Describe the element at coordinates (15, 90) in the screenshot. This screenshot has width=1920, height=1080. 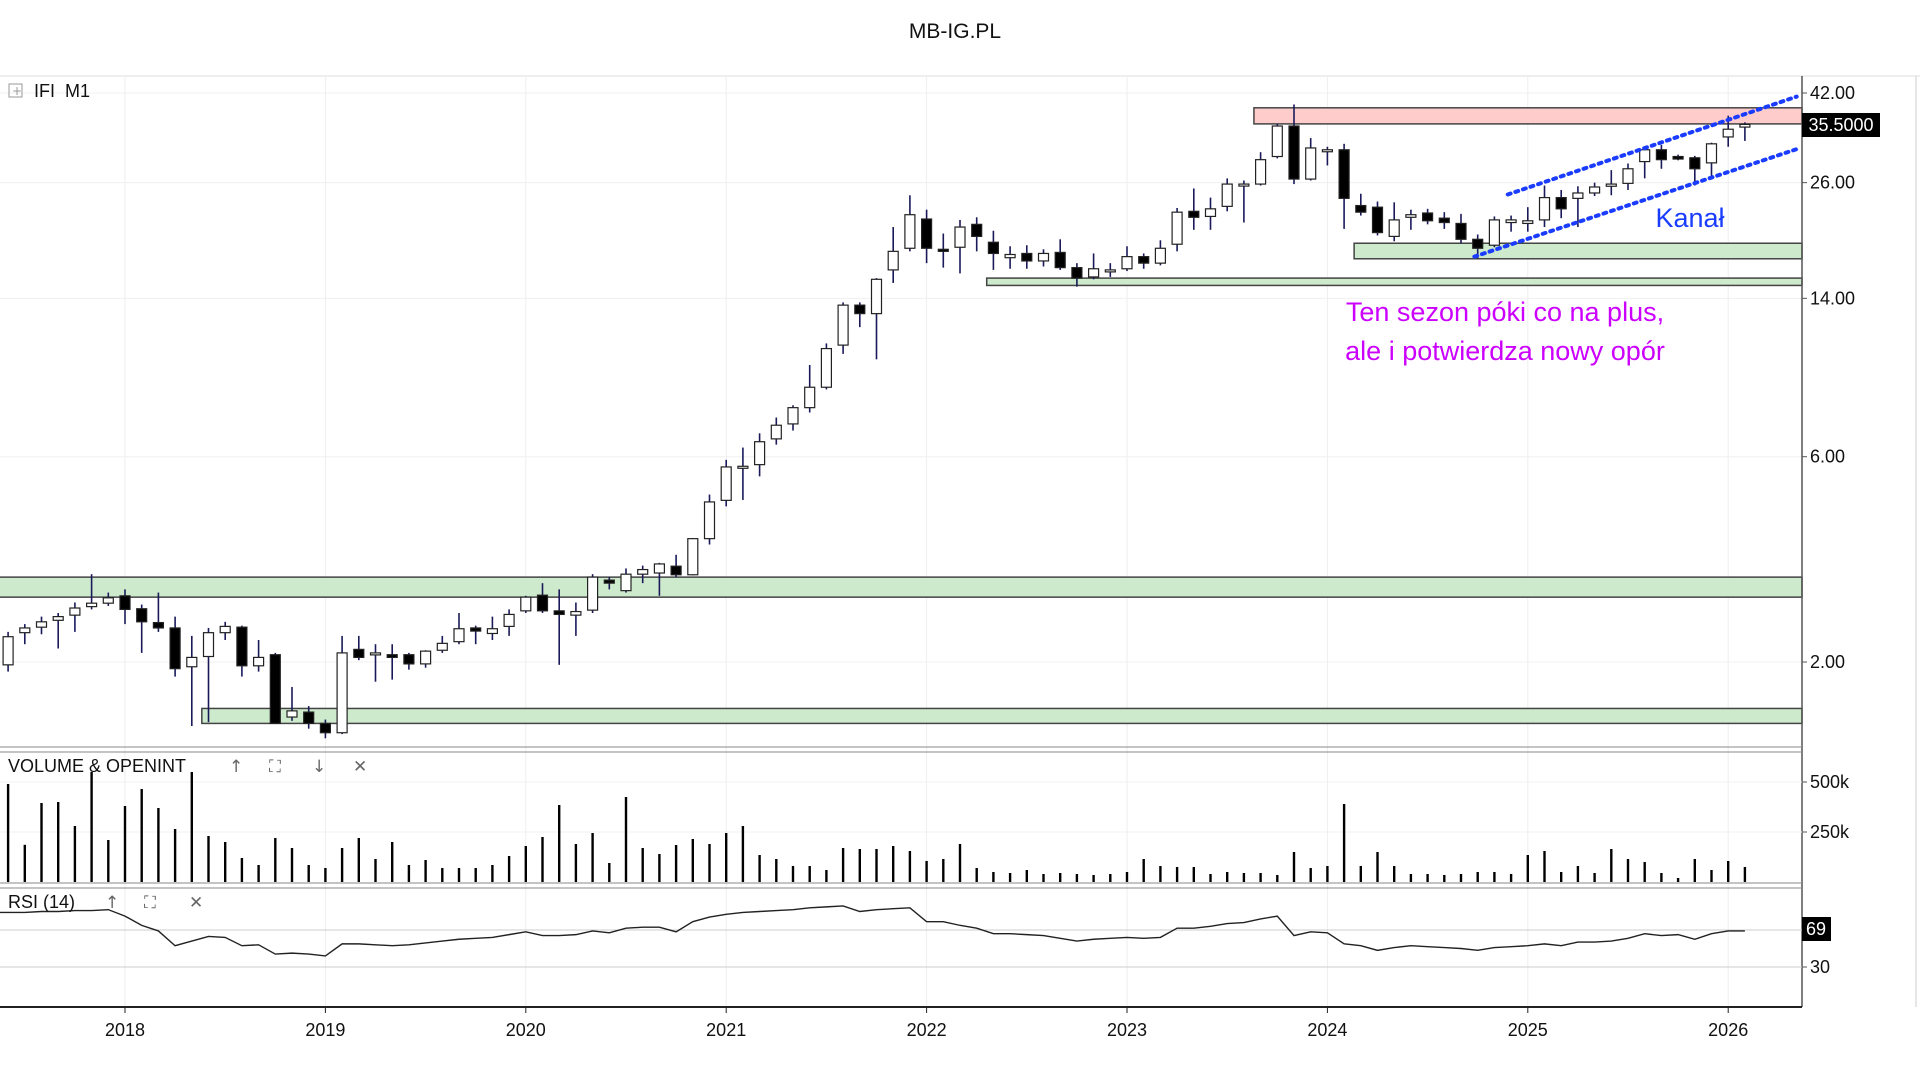
I see `plus-box-icon` at that location.